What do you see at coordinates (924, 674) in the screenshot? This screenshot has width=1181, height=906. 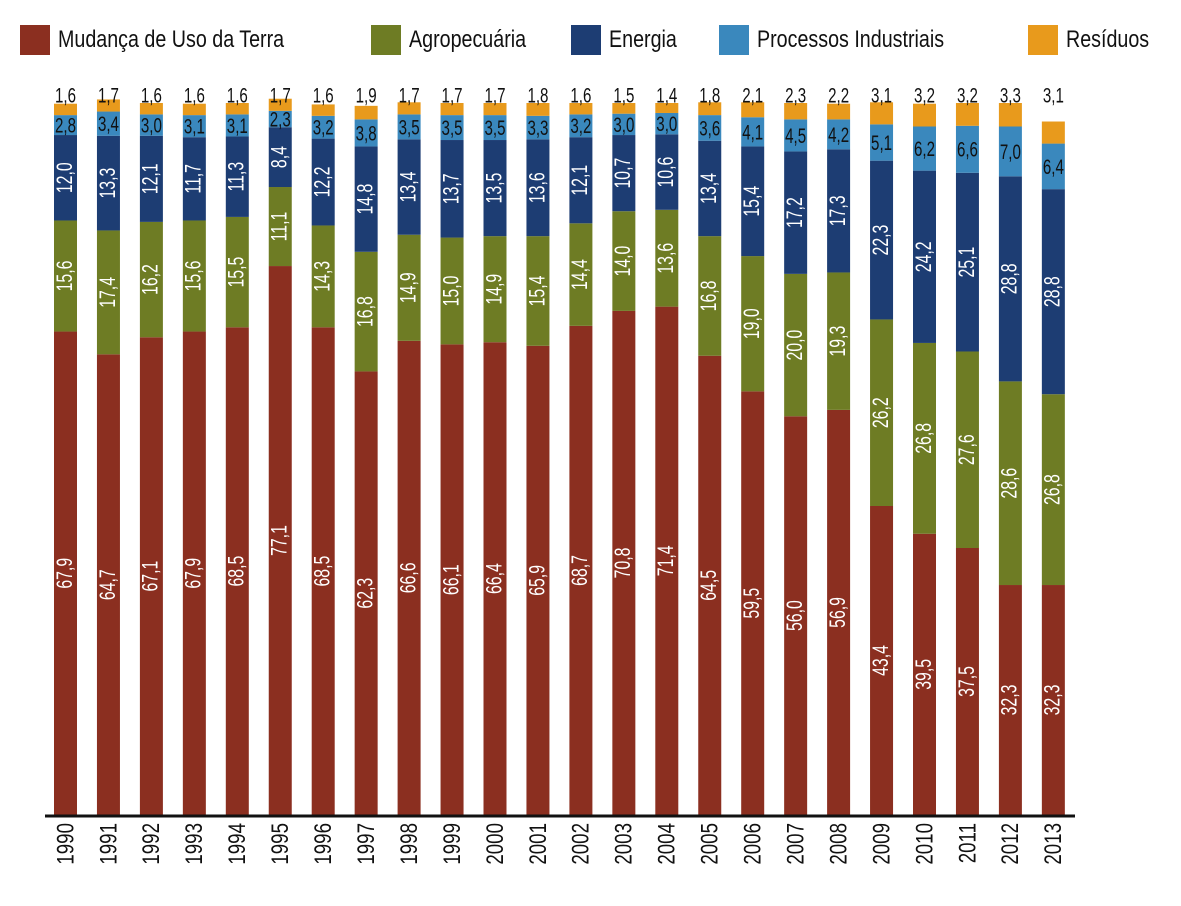 I see `data-label: 39,5` at bounding box center [924, 674].